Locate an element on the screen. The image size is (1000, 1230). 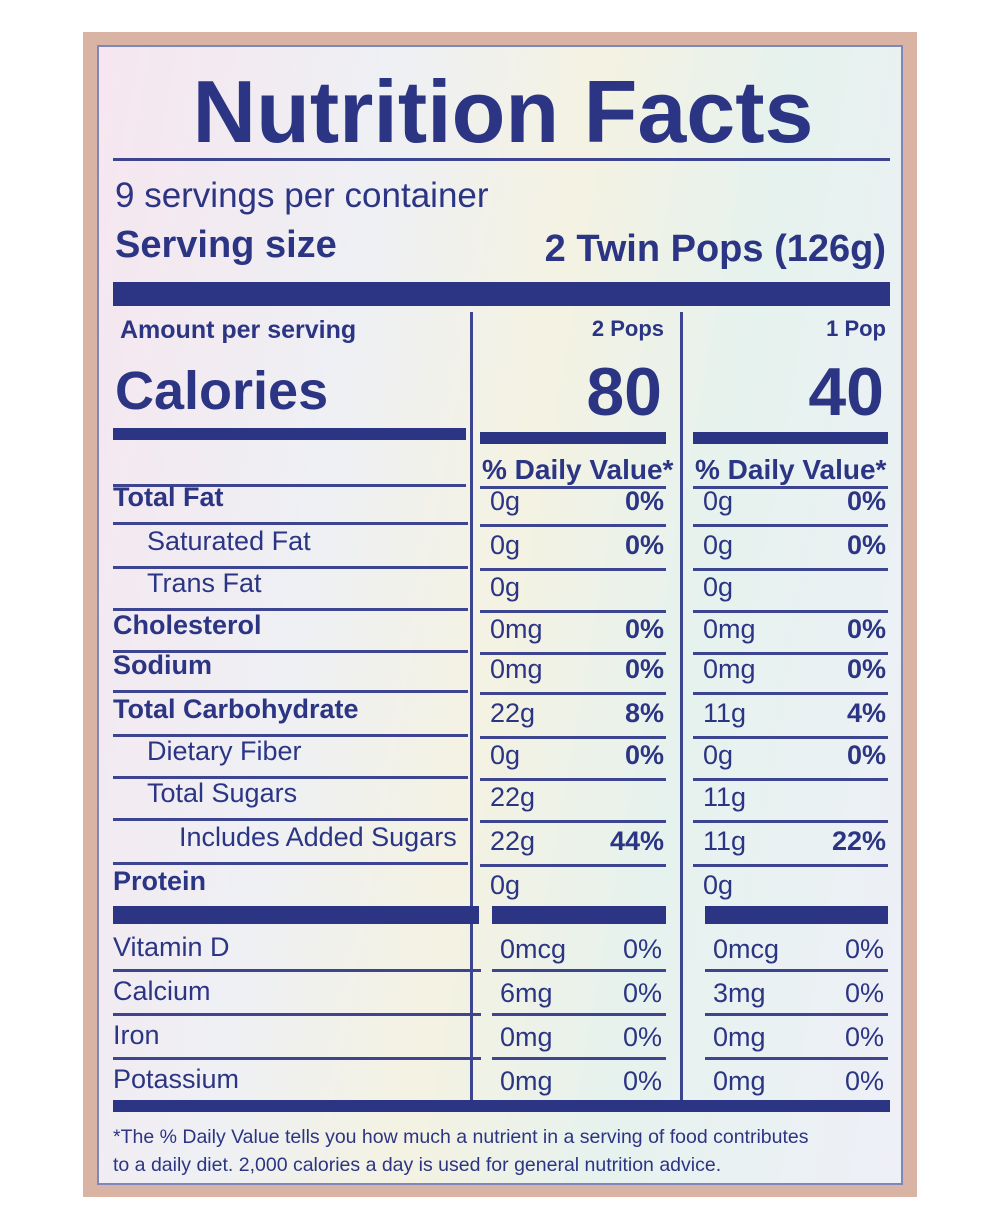
nutrient-name: Saturated Fat is located at coordinates (229, 541).